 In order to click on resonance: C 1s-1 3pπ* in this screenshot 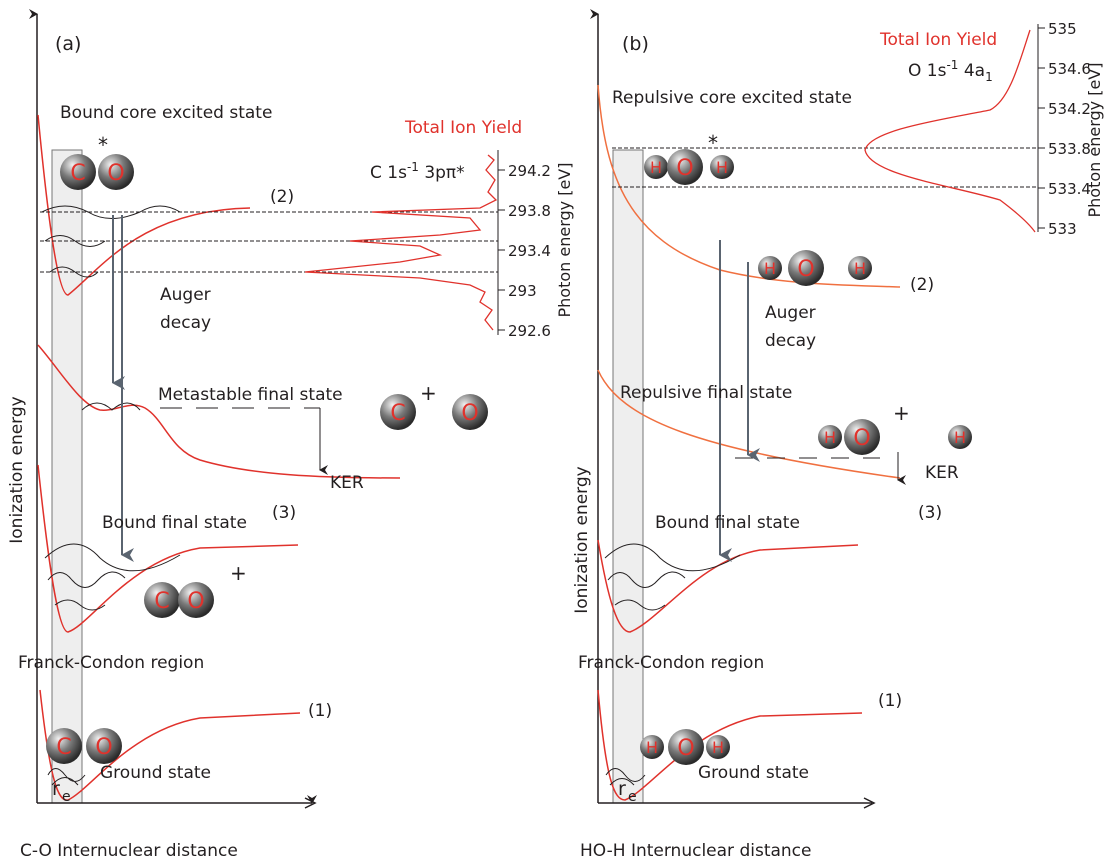, I will do `click(417, 171)`.